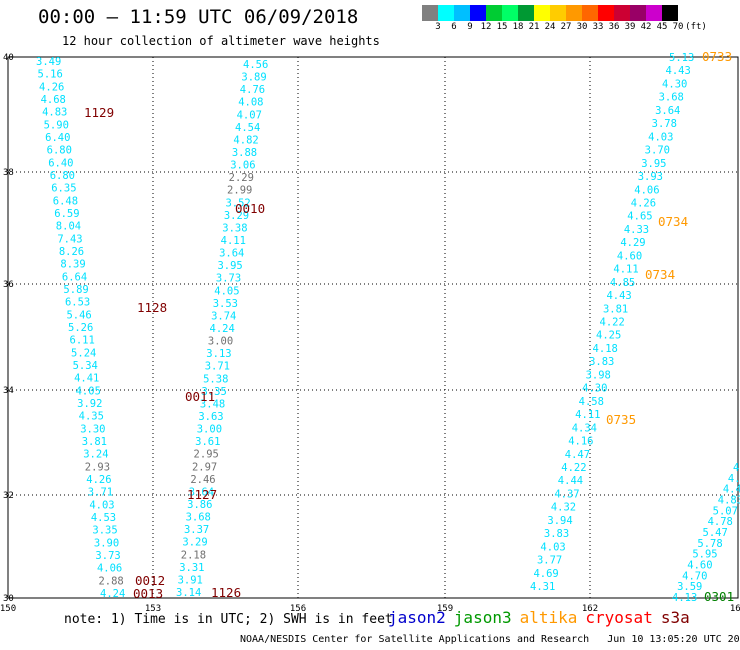 This screenshot has width=740, height=650. I want to click on track-b-value: 3.29, so click(236, 216).